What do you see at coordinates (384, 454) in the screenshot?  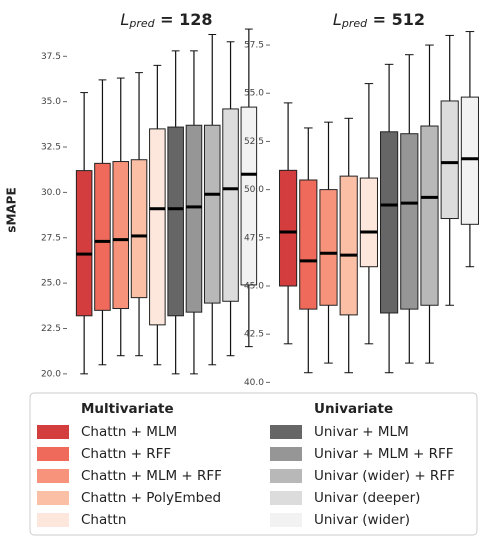 I see `legend-label: Univar + MLM + RFF` at bounding box center [384, 454].